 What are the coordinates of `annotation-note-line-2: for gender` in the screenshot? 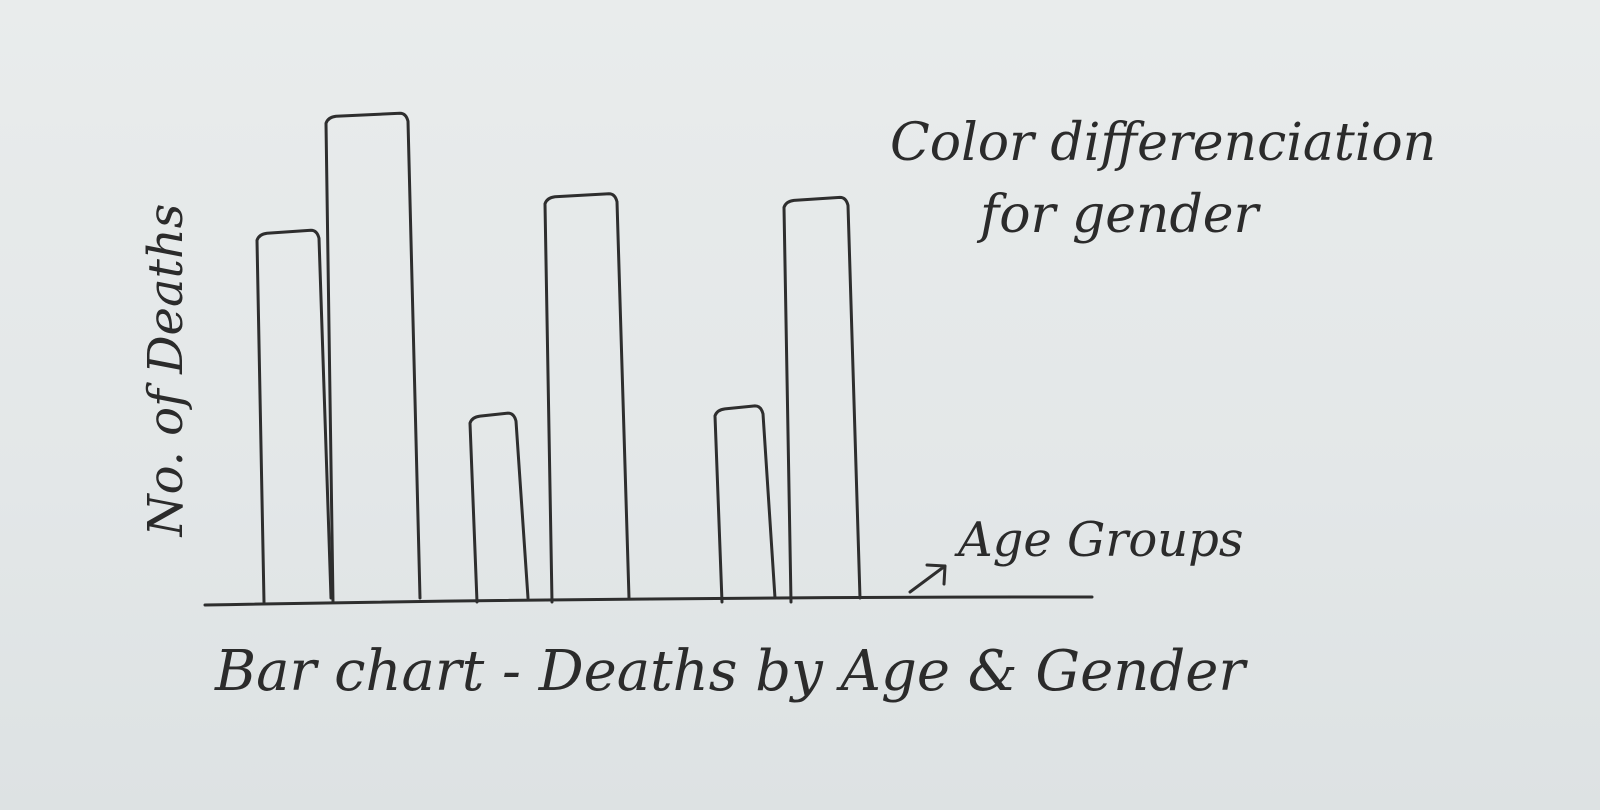 It's located at (1119, 215).